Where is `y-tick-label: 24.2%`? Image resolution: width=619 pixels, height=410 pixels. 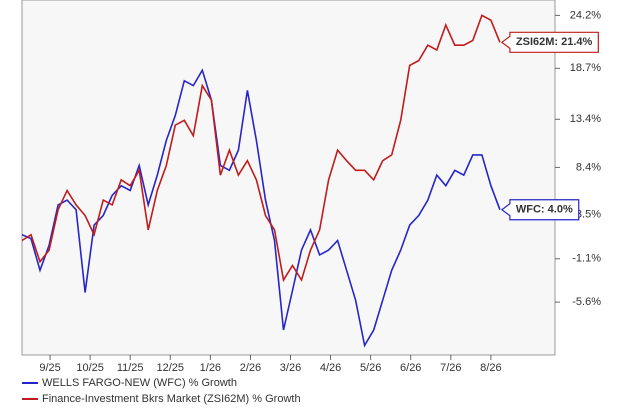
y-tick-label: 24.2% is located at coordinates (585, 15).